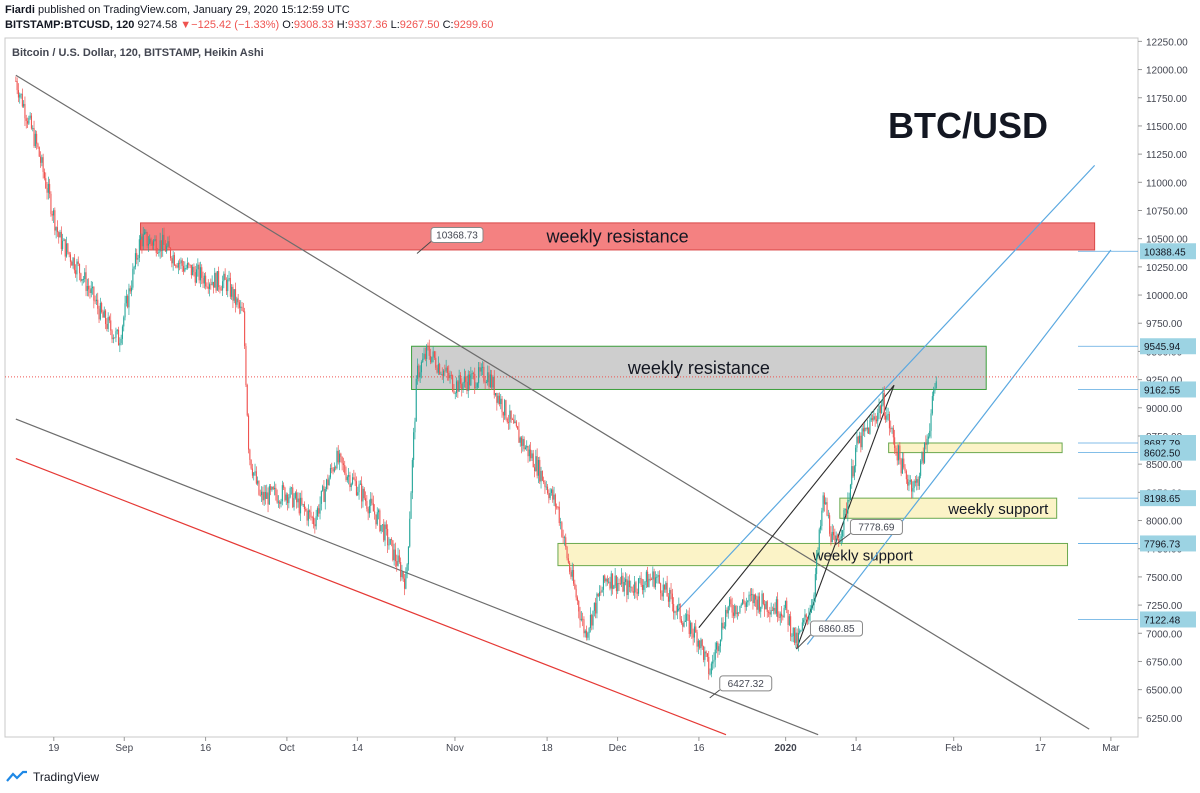 Image resolution: width=1200 pixels, height=793 pixels. Describe the element at coordinates (1162, 390) in the screenshot. I see `price-label: 9162.55` at that location.